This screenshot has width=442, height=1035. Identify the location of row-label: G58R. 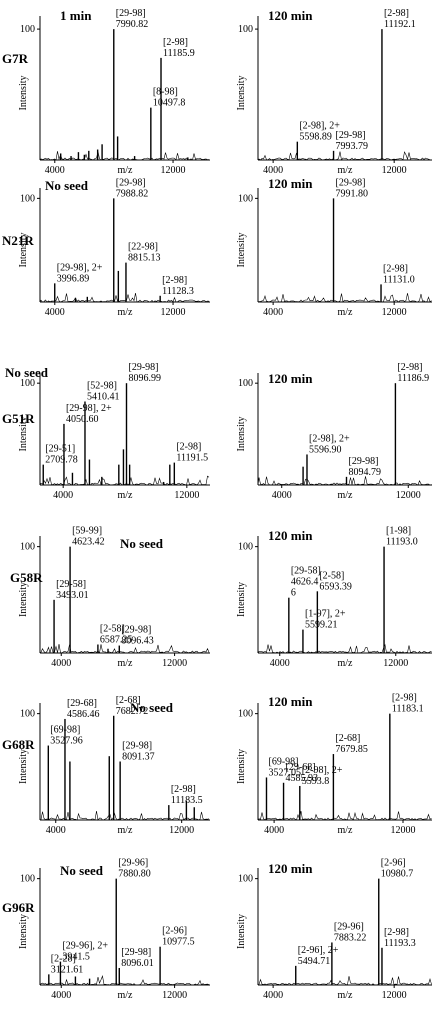
(26, 577).